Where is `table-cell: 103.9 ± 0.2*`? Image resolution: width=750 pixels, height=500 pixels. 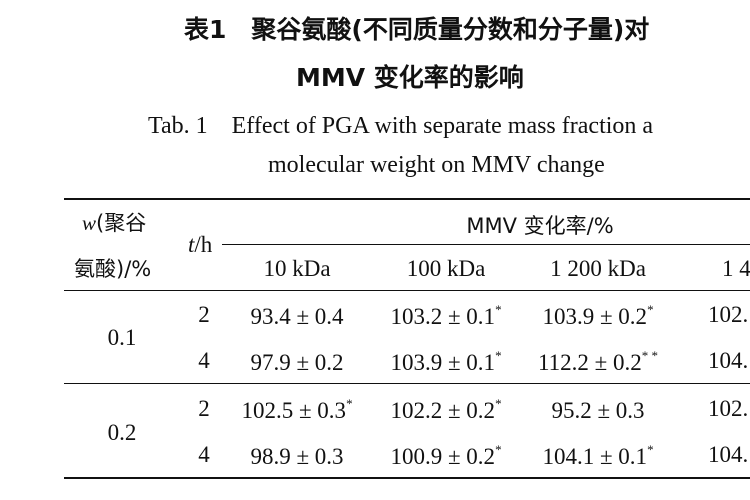 table-cell: 103.9 ± 0.2* is located at coordinates (598, 315).